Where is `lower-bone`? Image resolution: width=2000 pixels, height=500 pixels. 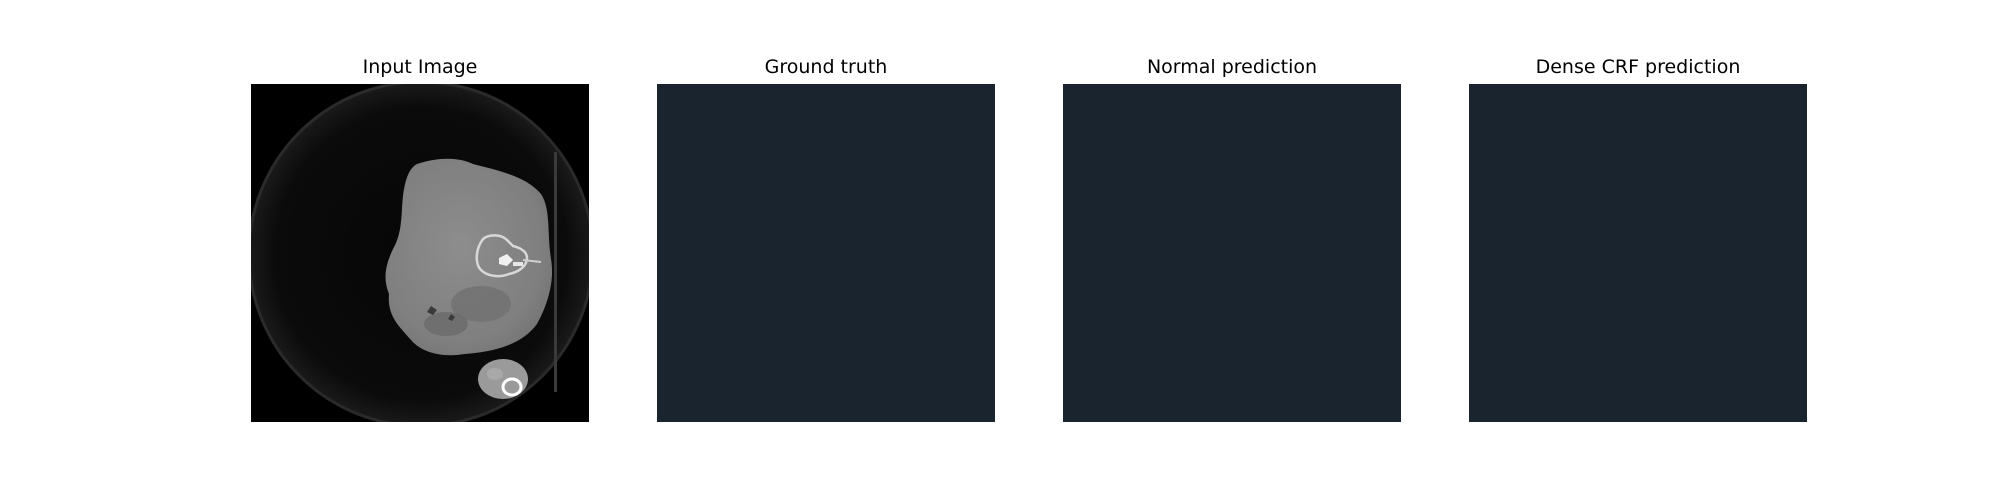
lower-bone is located at coordinates (503, 379).